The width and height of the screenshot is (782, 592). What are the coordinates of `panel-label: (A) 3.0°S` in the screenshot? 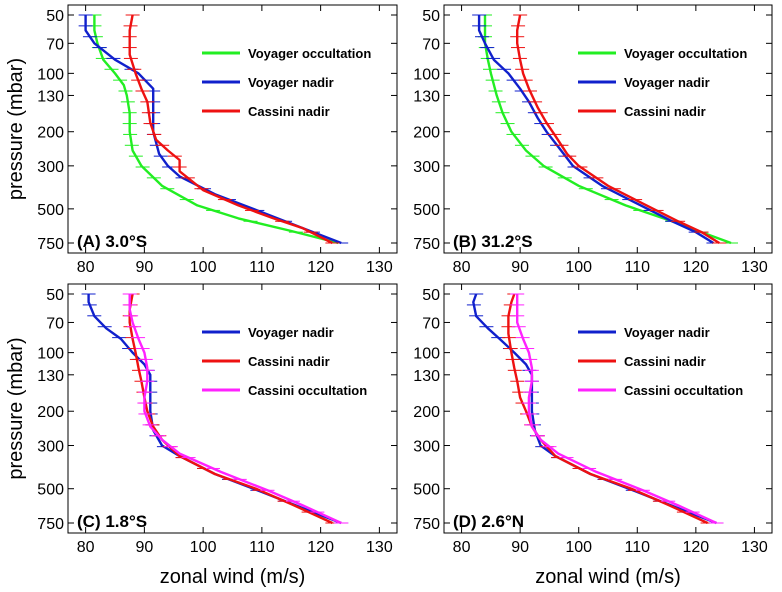 It's located at (112, 241).